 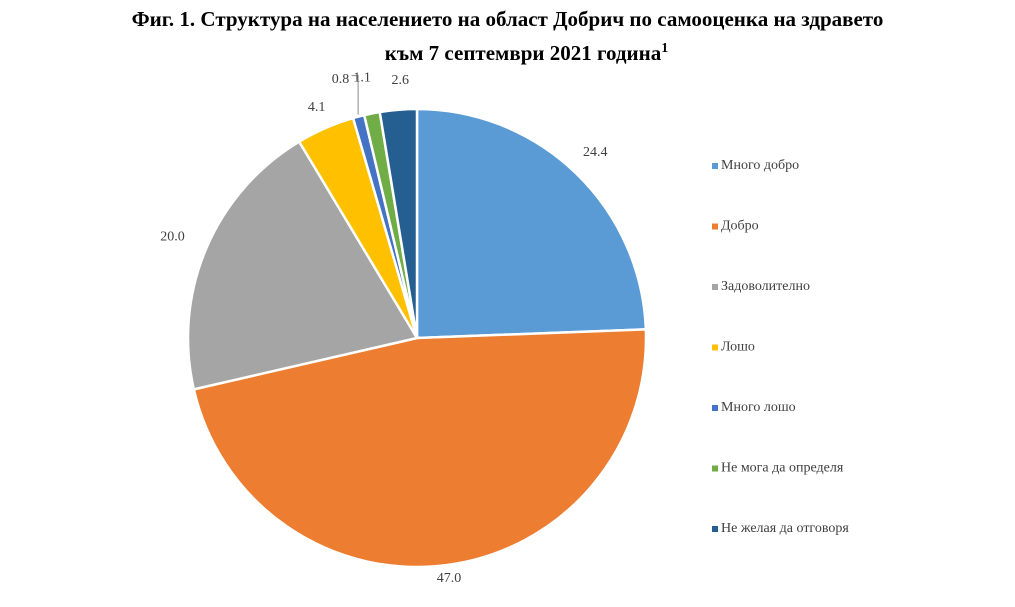 What do you see at coordinates (341, 79) in the screenshot?
I see `data-label-много-лошо: 0.8` at bounding box center [341, 79].